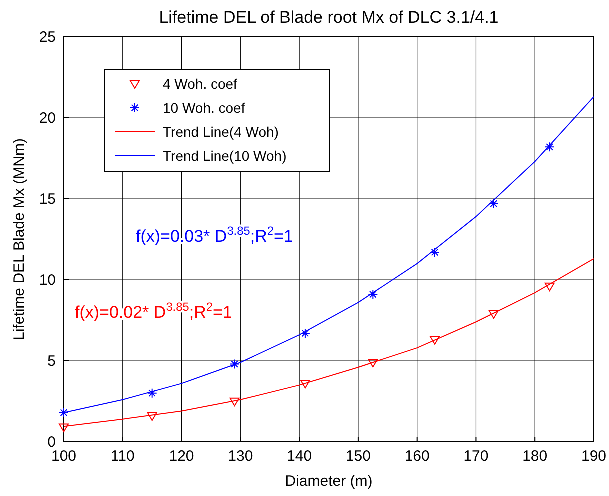 Image resolution: width=609 pixels, height=496 pixels. What do you see at coordinates (329, 17) in the screenshot?
I see `chart-title: Lifetime DEL of Blade root Mx of DLC 3.1/4.1` at bounding box center [329, 17].